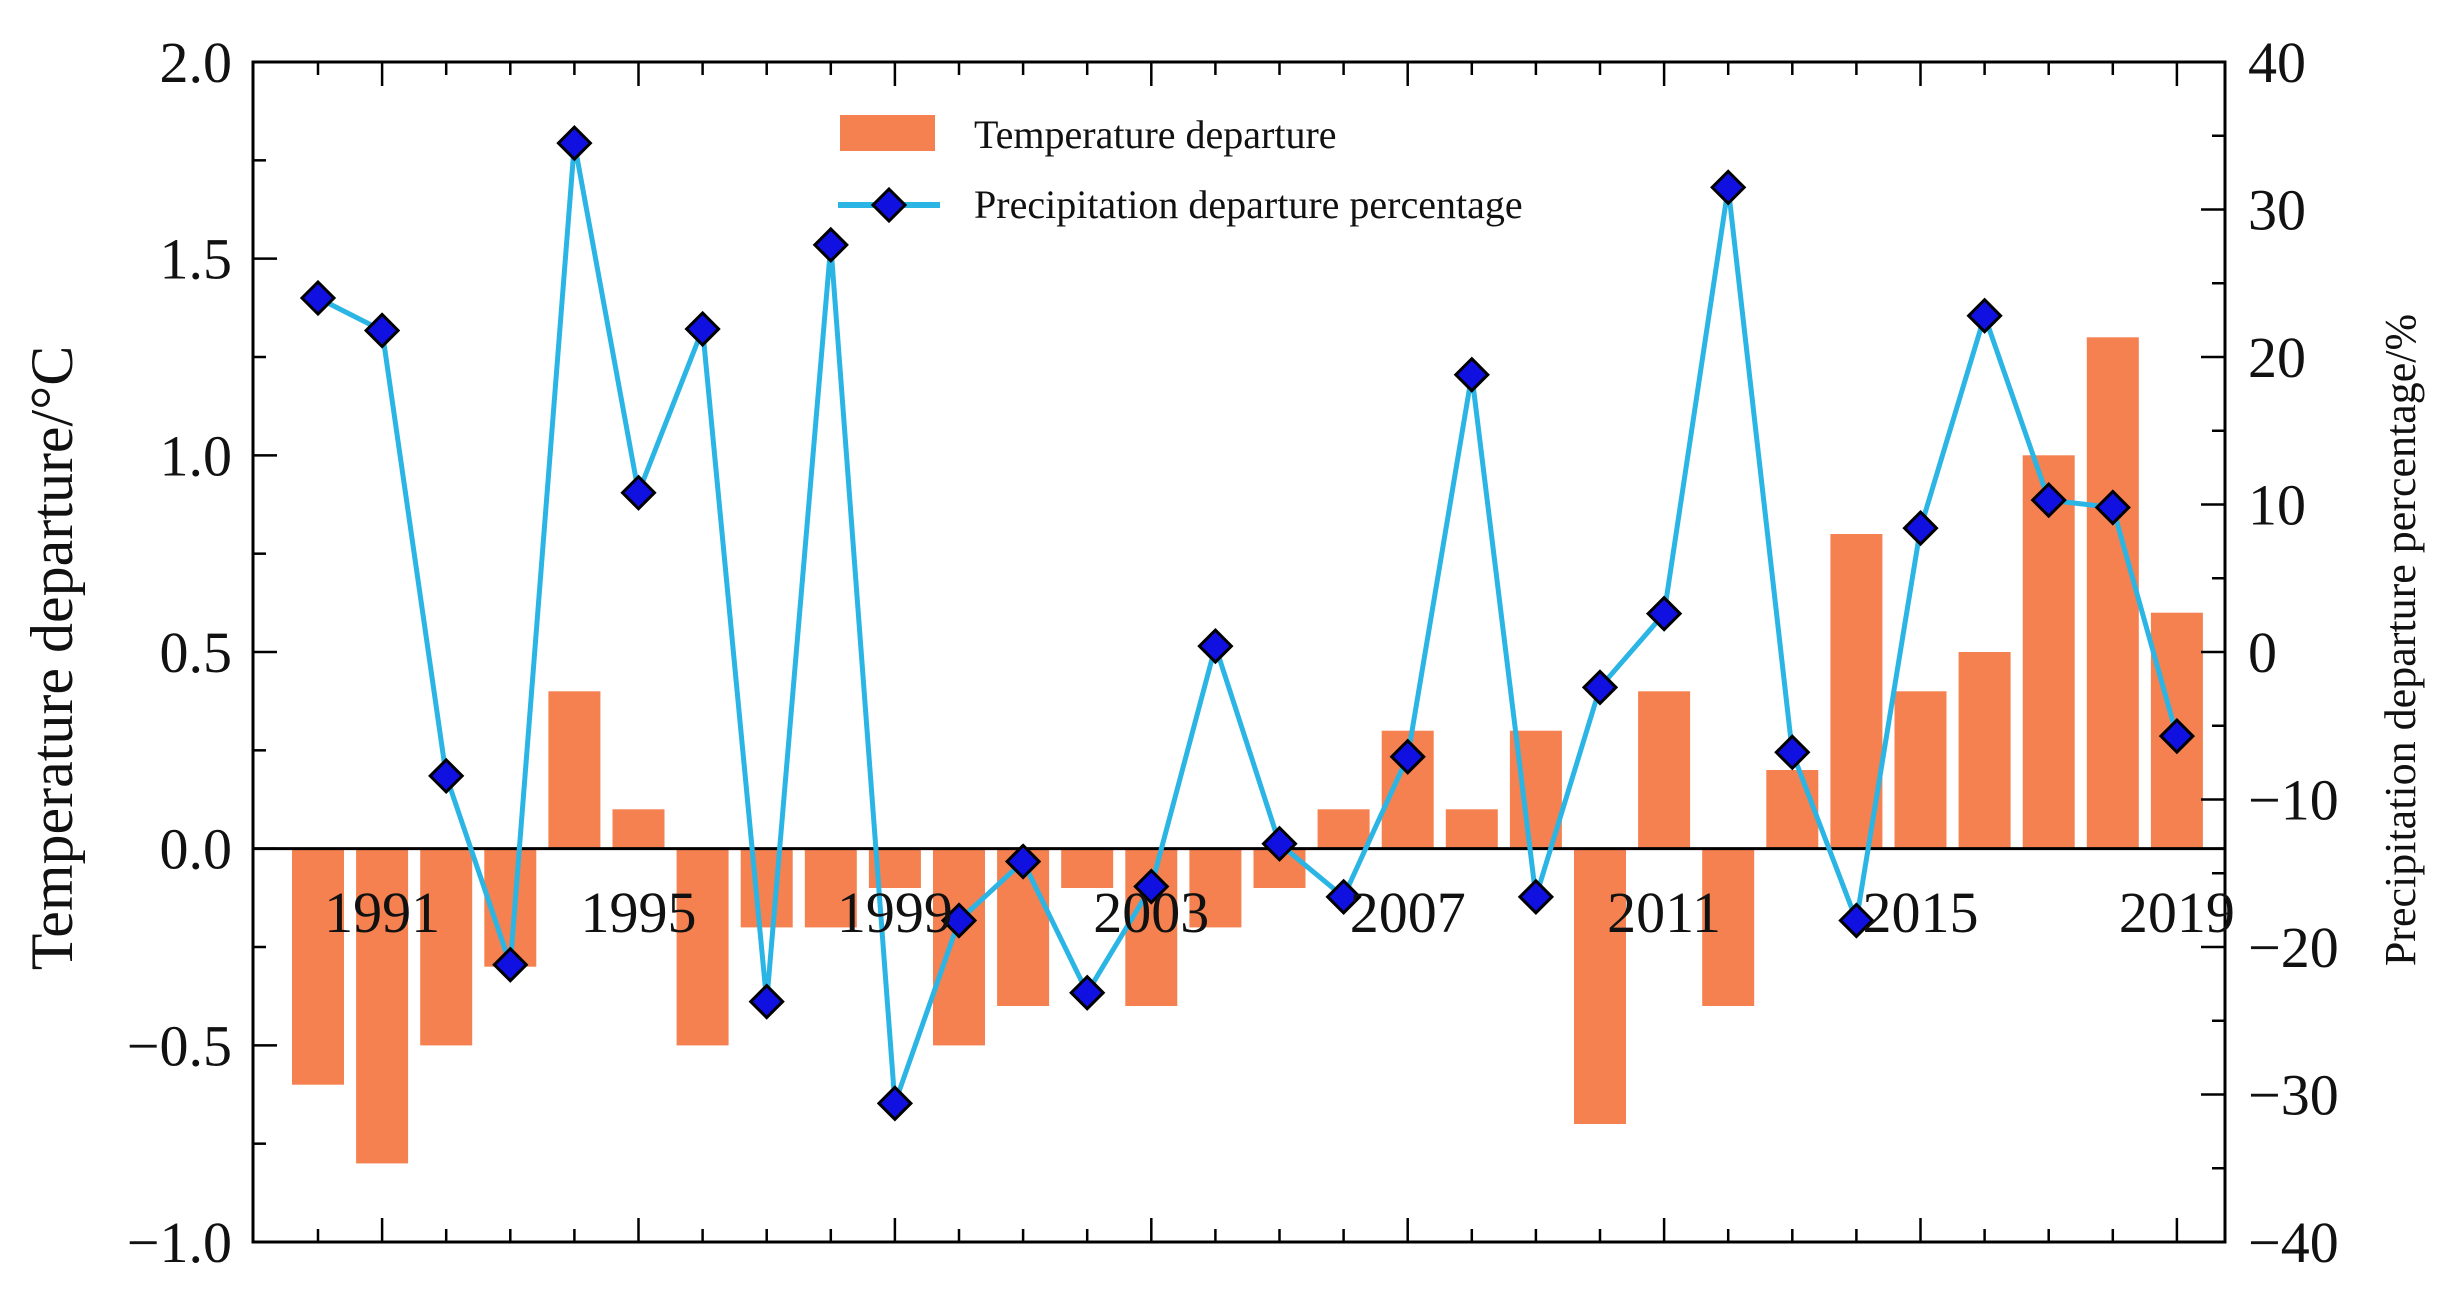  What do you see at coordinates (446, 776) in the screenshot?
I see `precipitation-marker-1992` at bounding box center [446, 776].